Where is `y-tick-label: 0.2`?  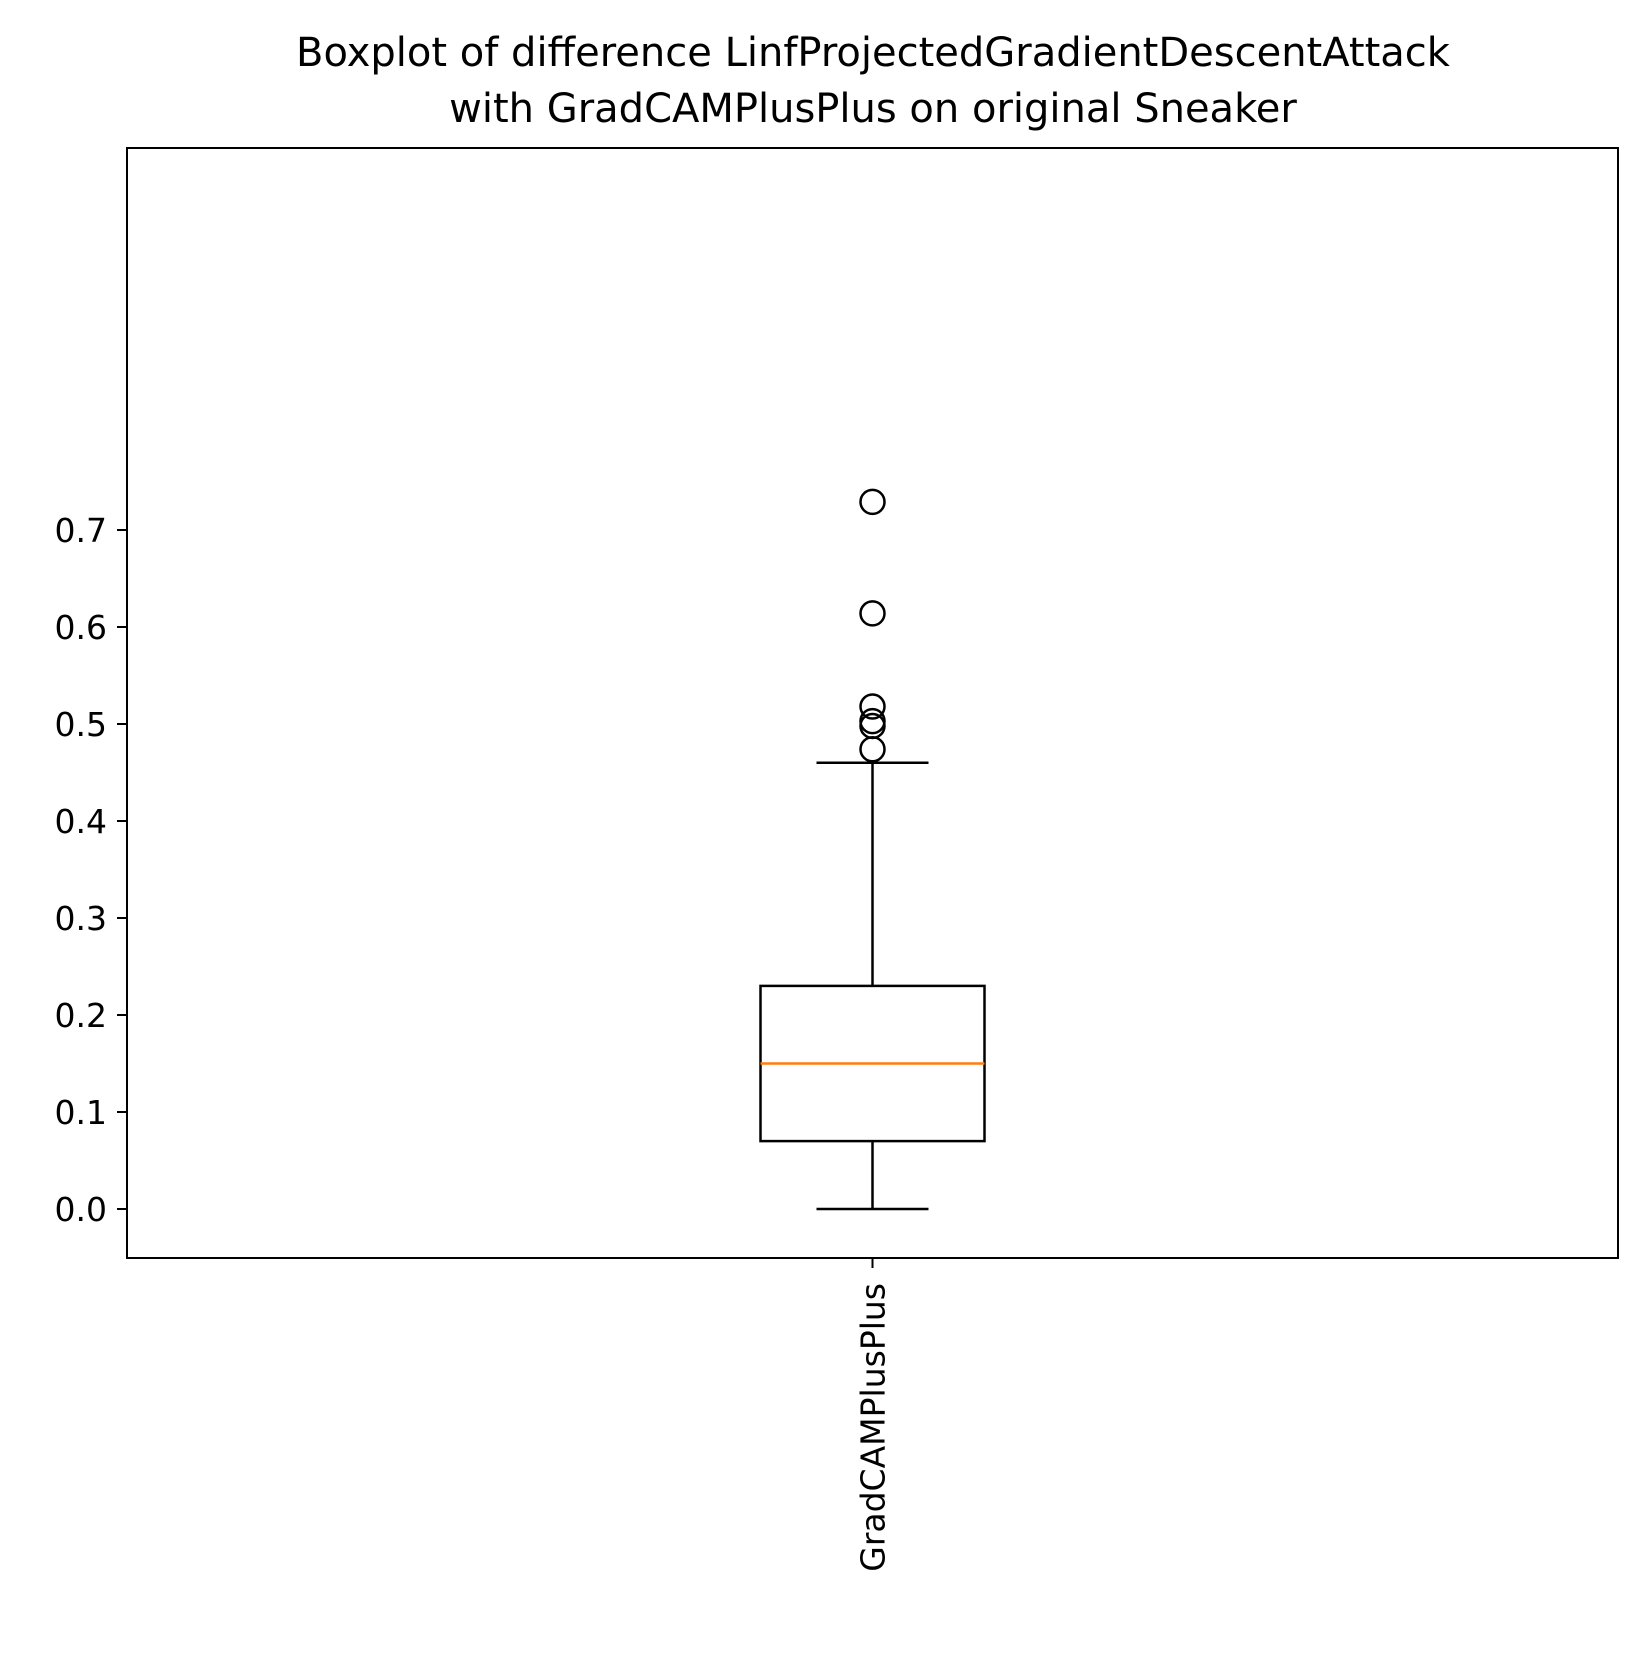 y-tick-label: 0.2 is located at coordinates (81, 1015).